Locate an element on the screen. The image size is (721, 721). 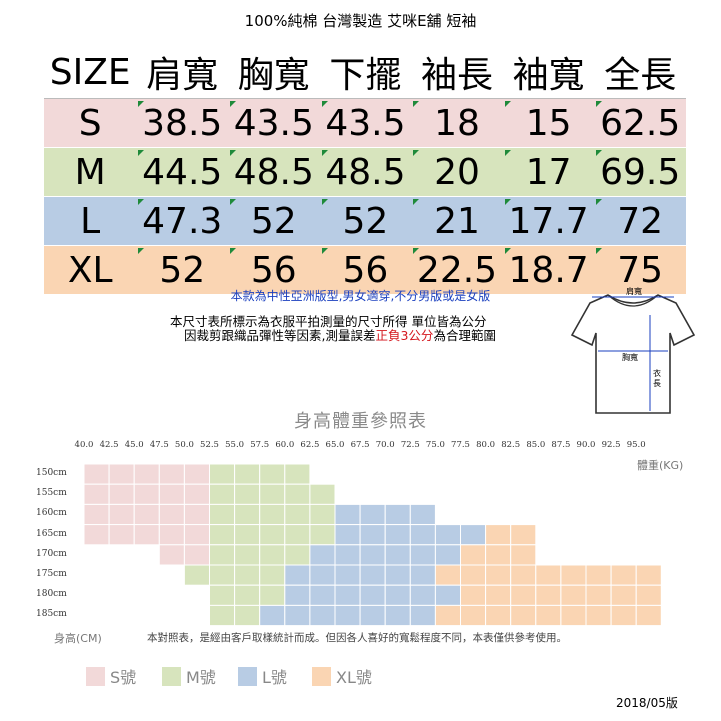
height-tick-label: 165cm is located at coordinates (51, 533).